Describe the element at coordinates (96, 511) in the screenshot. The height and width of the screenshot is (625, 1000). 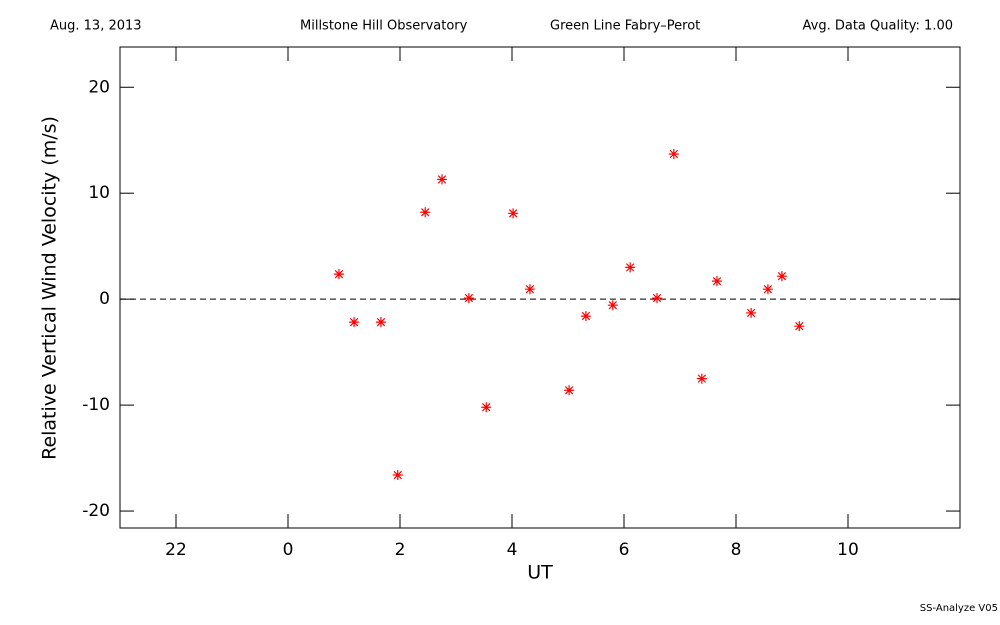
I see `y-tick-label: -20` at that location.